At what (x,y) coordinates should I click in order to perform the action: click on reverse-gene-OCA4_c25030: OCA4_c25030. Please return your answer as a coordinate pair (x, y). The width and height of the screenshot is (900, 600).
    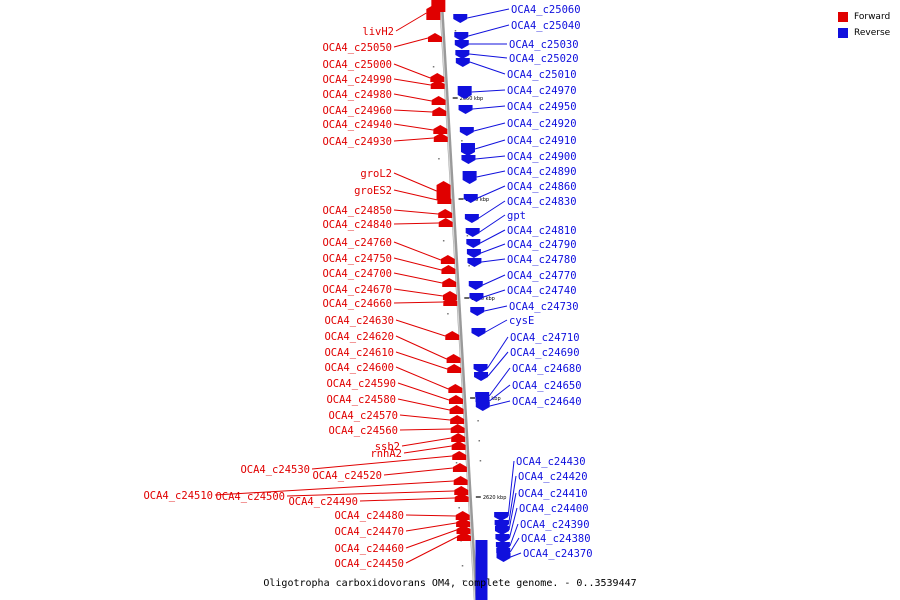
    Looking at the image, I should click on (516, 45).